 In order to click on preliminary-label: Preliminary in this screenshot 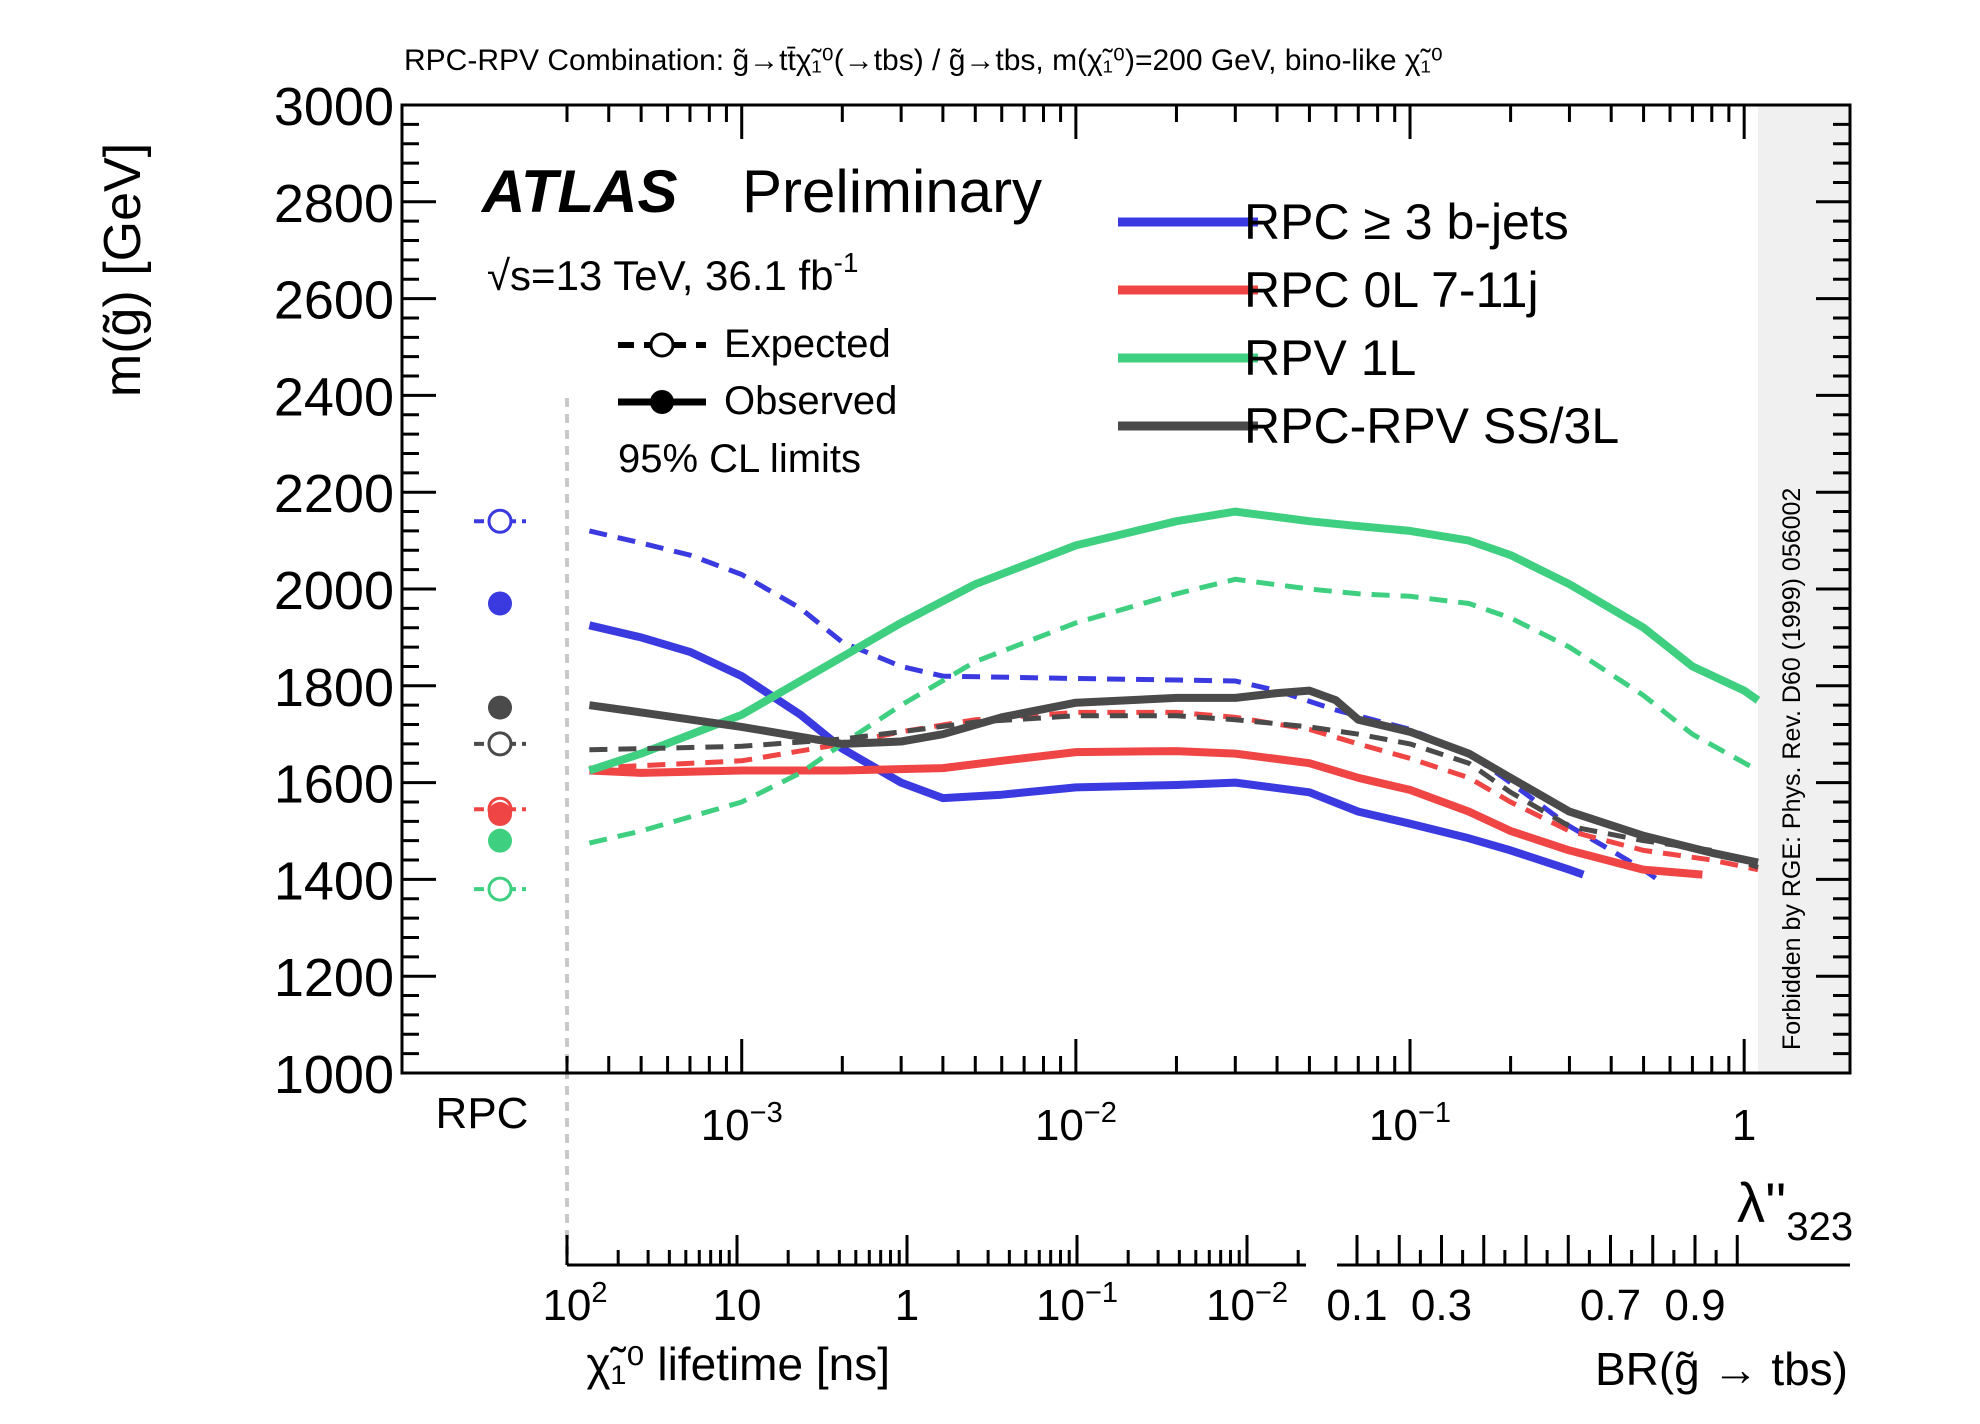, I will do `click(892, 191)`.